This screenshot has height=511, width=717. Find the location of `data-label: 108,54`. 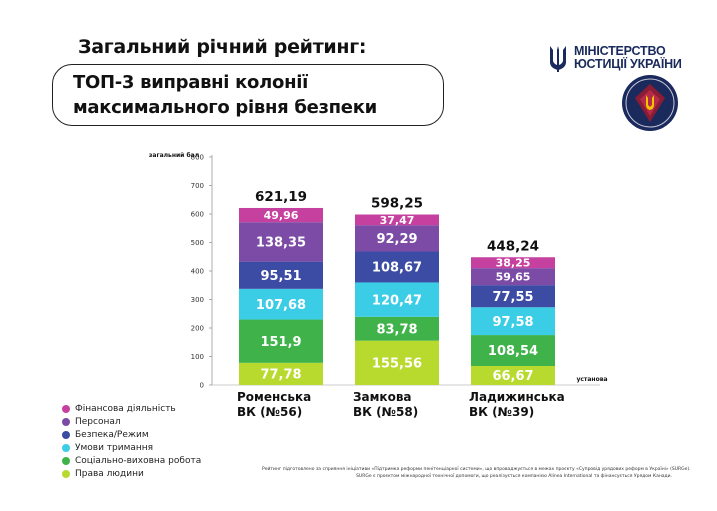

data-label: 108,54 is located at coordinates (513, 351).